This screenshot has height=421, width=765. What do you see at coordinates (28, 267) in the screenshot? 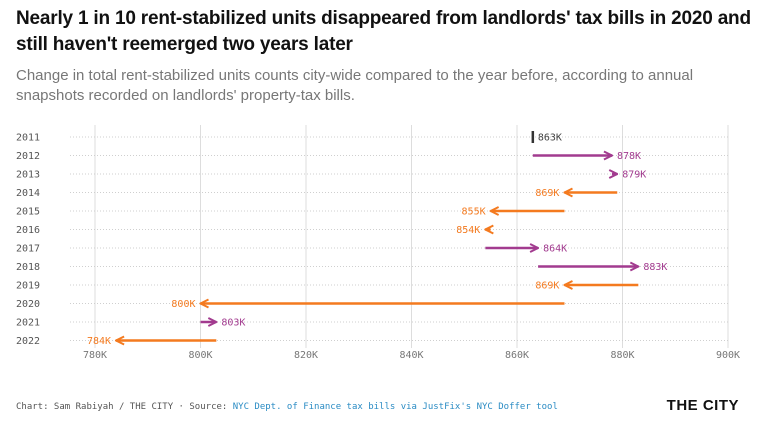
I see `year-label: 2018` at bounding box center [28, 267].